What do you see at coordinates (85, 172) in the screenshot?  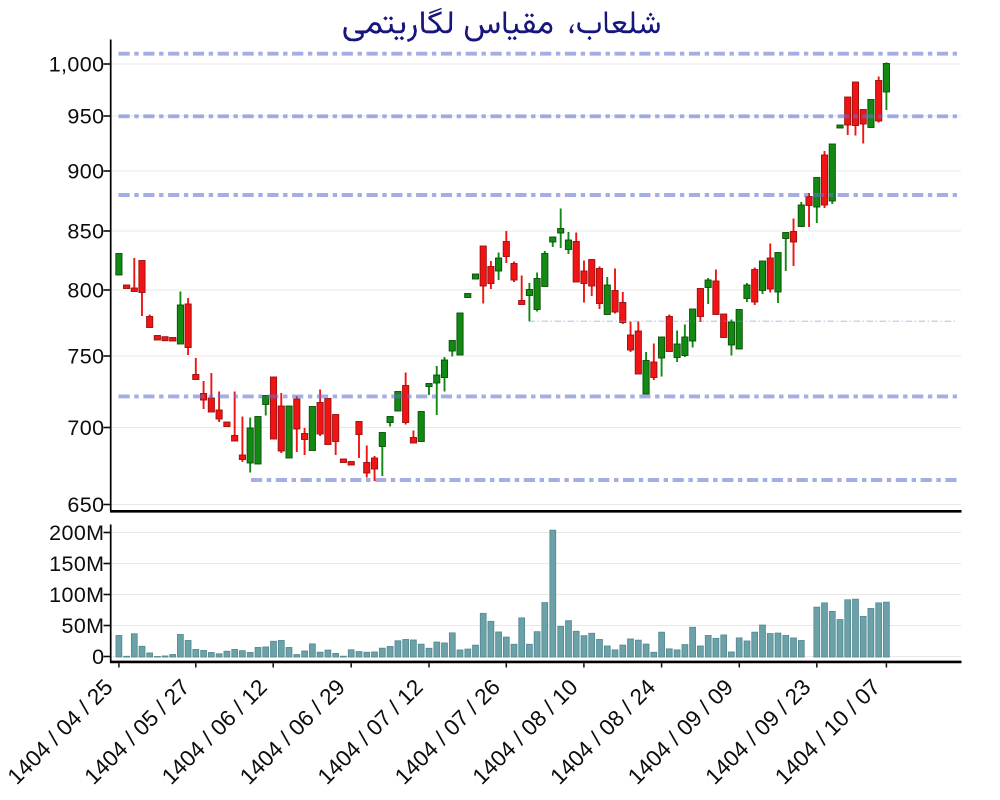 I see `svg-text: 900` at bounding box center [85, 172].